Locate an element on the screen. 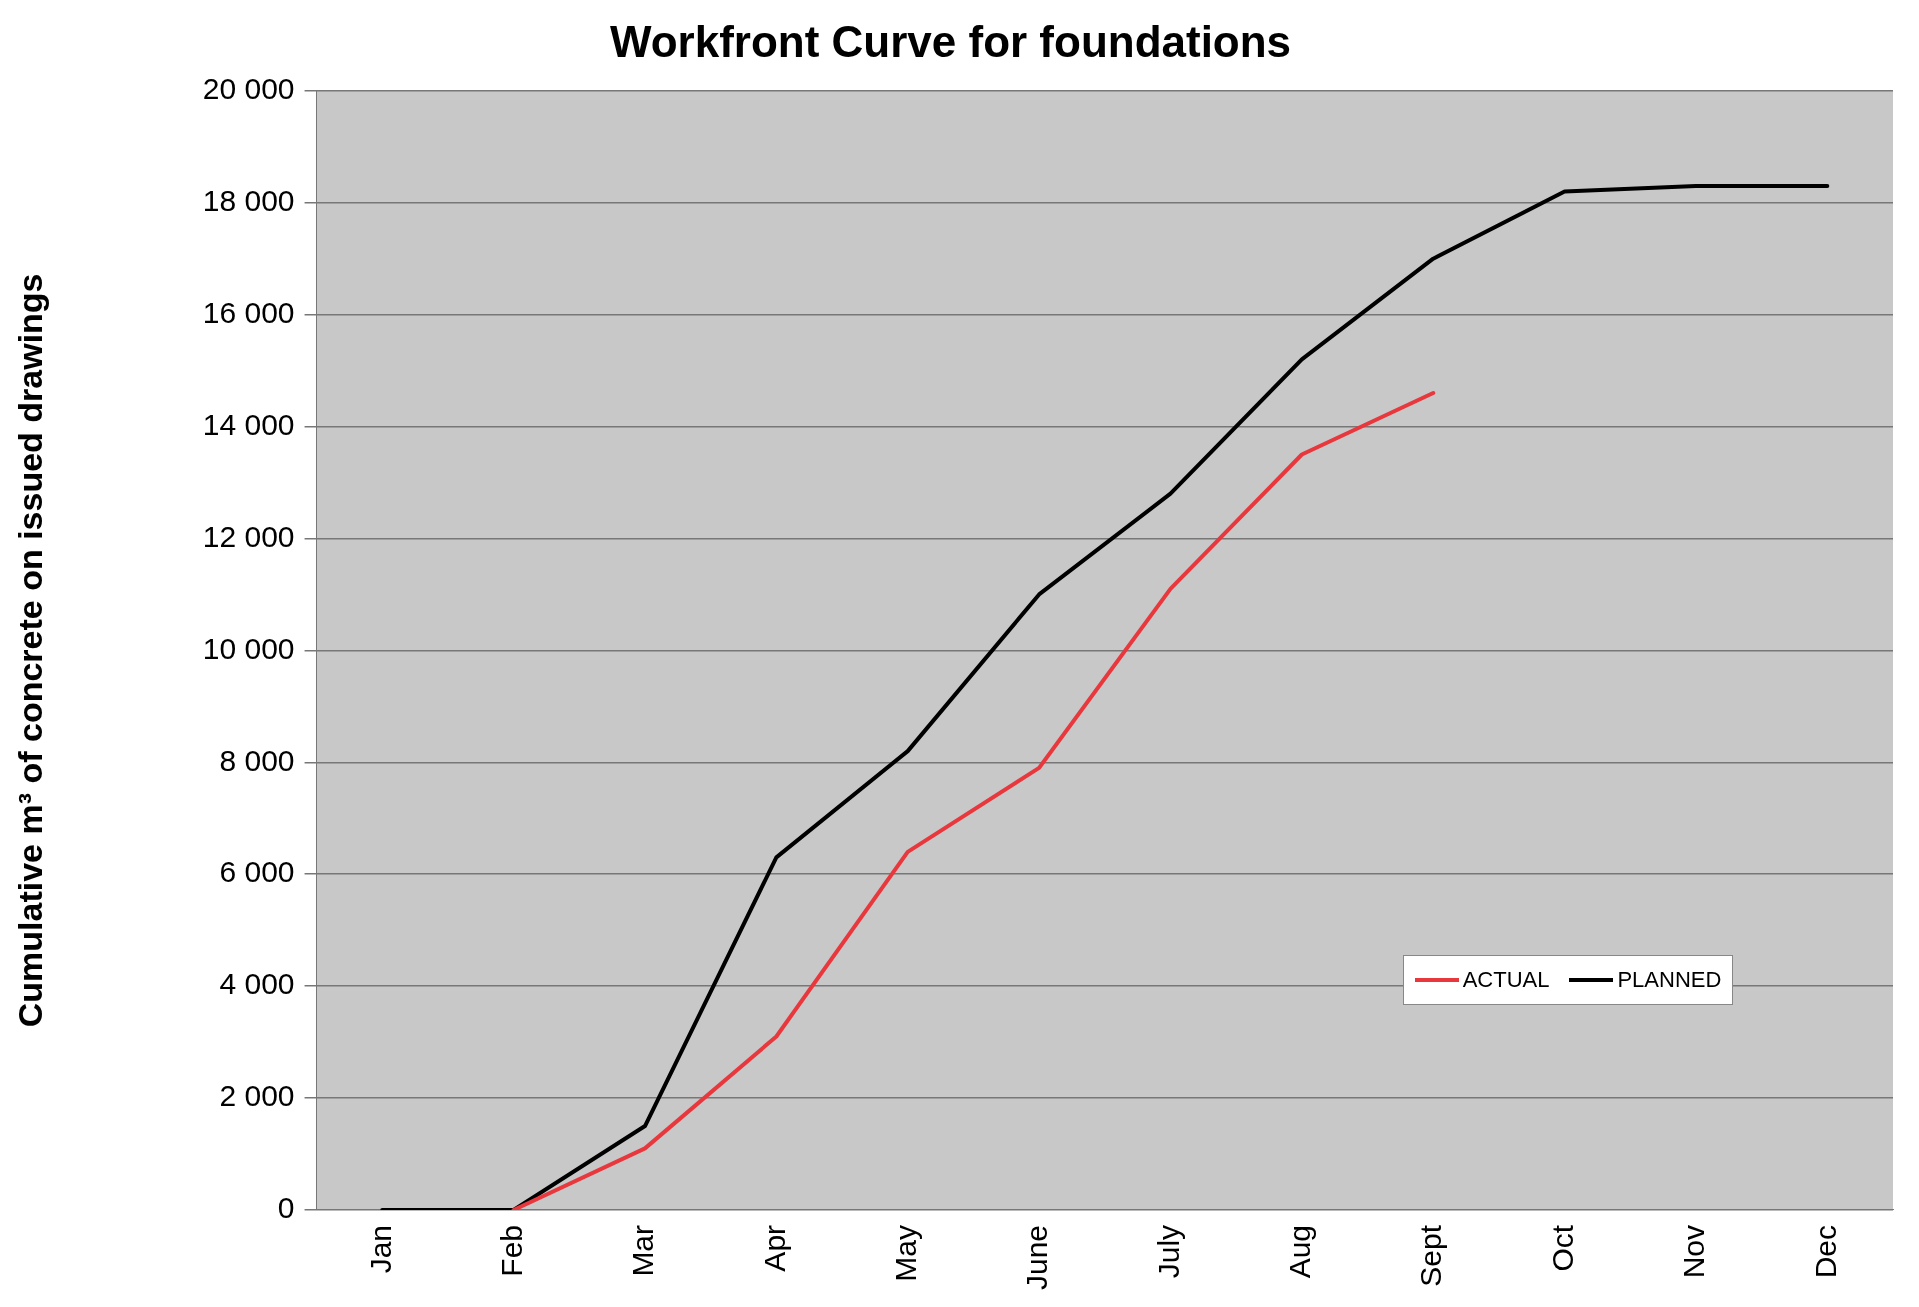 The image size is (1919, 1307). x-tick-label: Nov is located at coordinates (1694, 1251).